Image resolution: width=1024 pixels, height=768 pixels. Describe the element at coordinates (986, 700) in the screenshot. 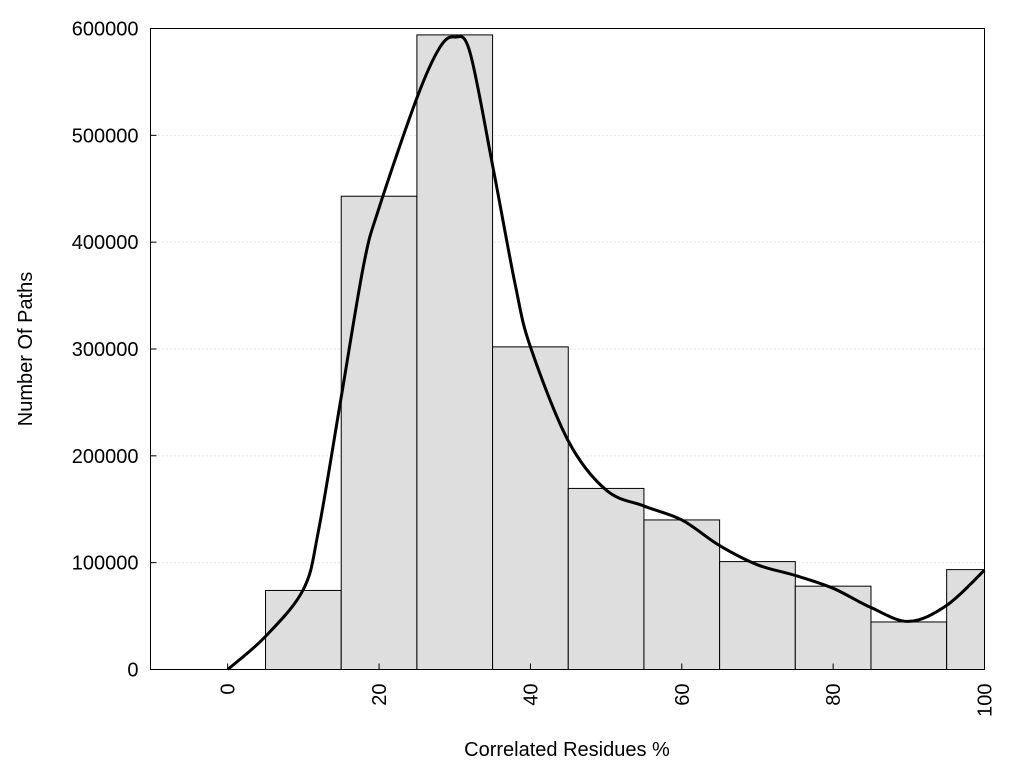

I see `x-tick-label: 100` at that location.